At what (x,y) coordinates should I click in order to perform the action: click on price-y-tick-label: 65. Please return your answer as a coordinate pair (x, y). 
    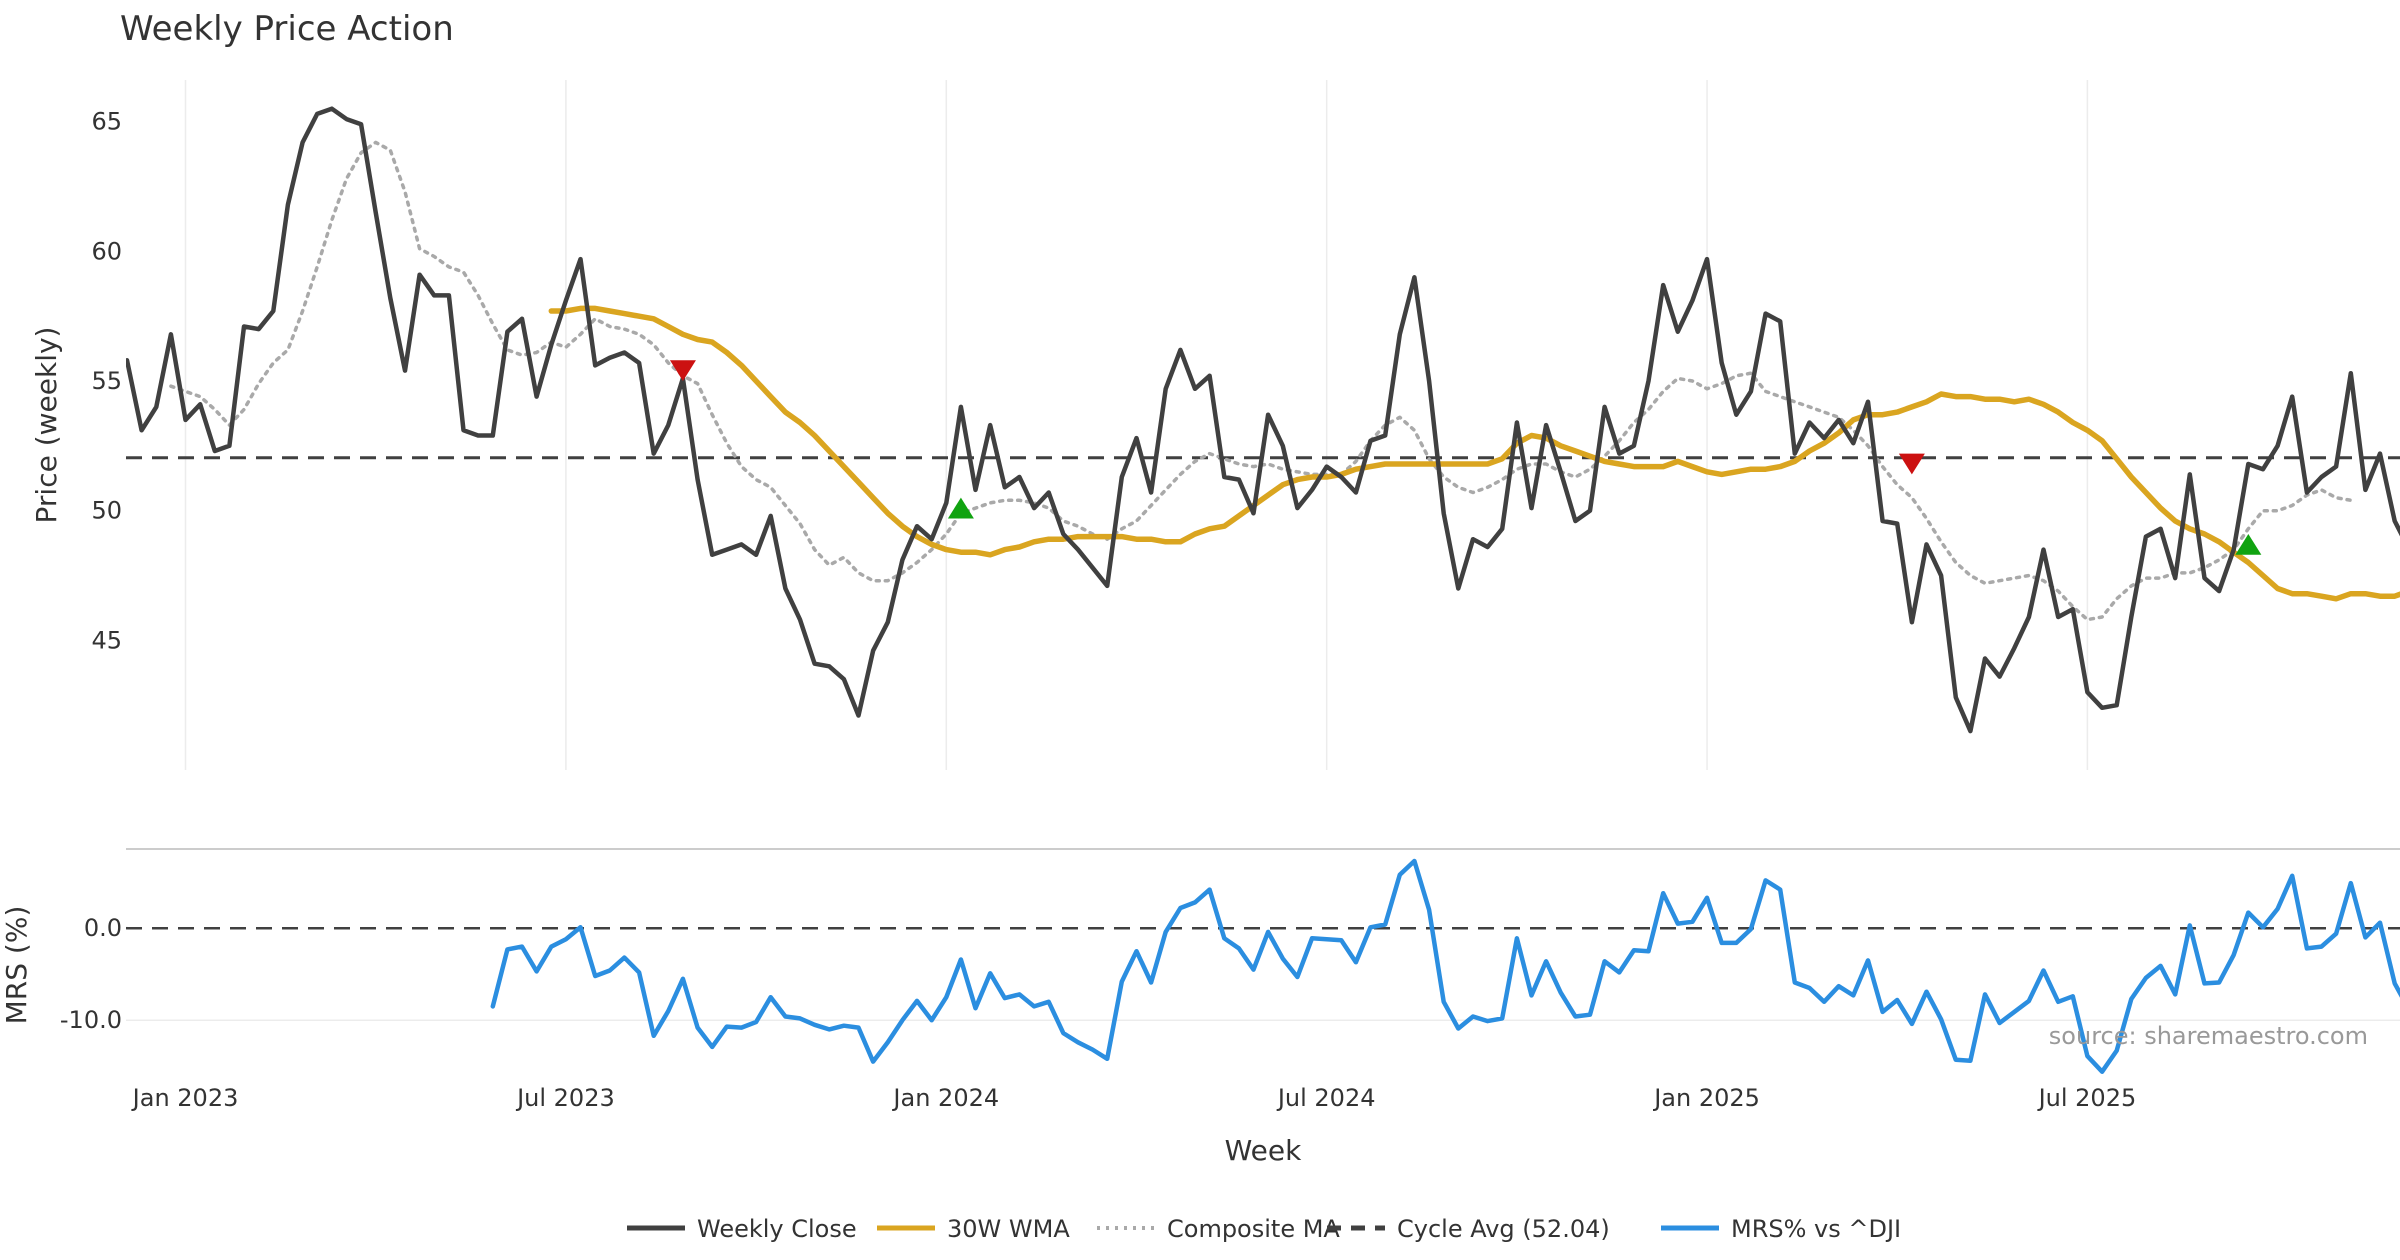
    Looking at the image, I should click on (106, 122).